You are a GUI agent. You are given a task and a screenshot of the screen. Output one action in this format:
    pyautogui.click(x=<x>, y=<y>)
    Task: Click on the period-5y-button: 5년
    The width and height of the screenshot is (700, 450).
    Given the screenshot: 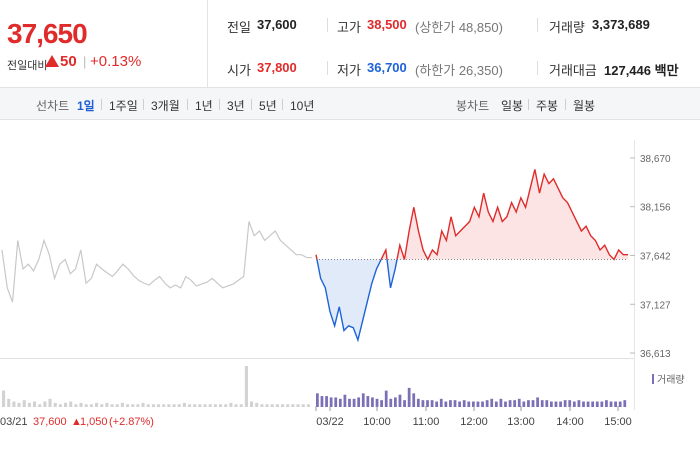 What is the action you would take?
    pyautogui.click(x=268, y=106)
    